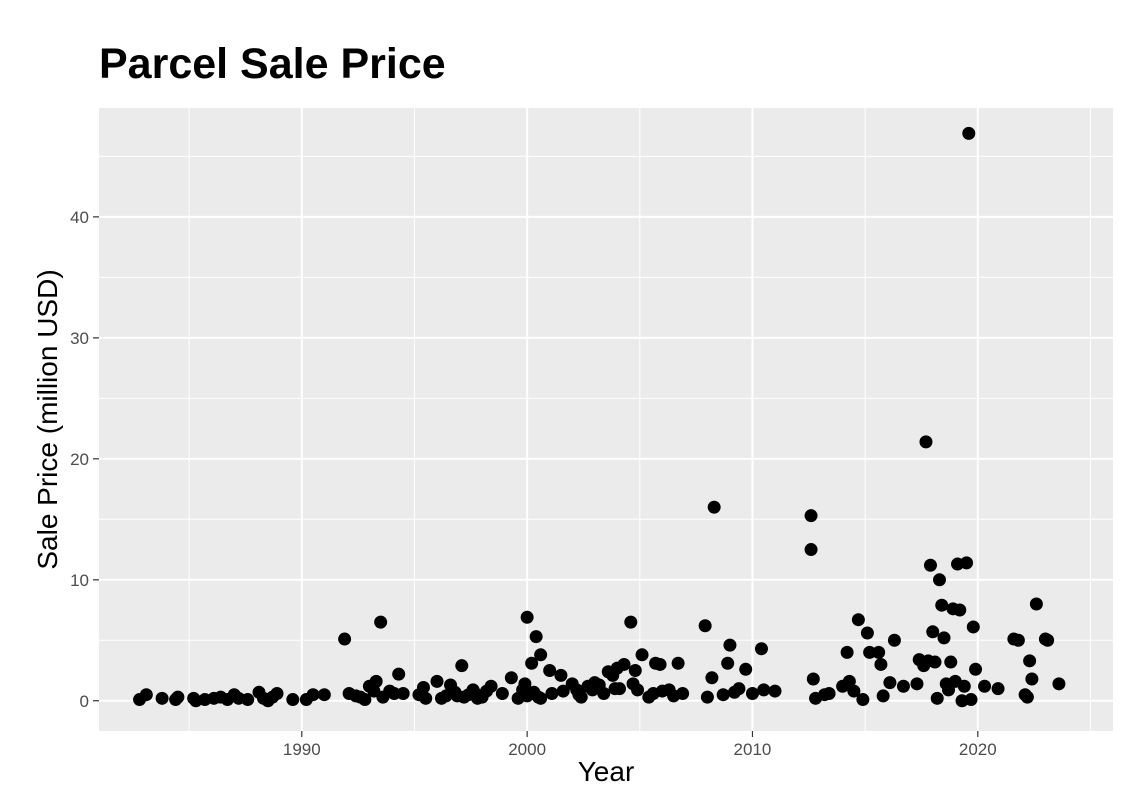  What do you see at coordinates (302, 749) in the screenshot?
I see `x-tick-label: 1990` at bounding box center [302, 749].